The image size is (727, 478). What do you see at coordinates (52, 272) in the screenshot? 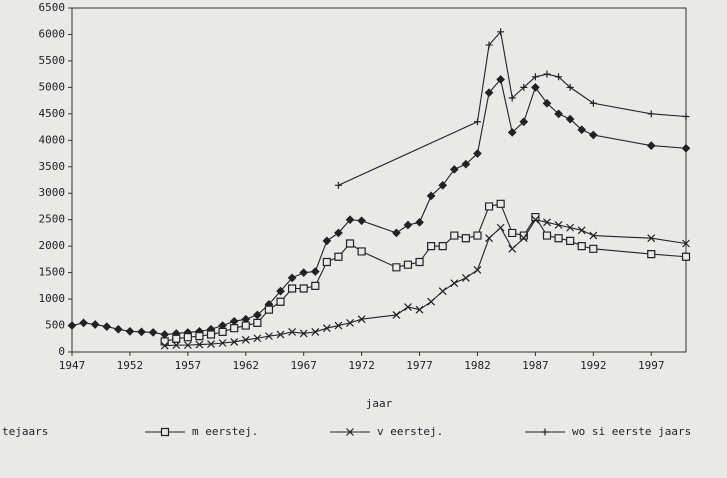
I see `y-tick-label: 1500` at bounding box center [52, 272].